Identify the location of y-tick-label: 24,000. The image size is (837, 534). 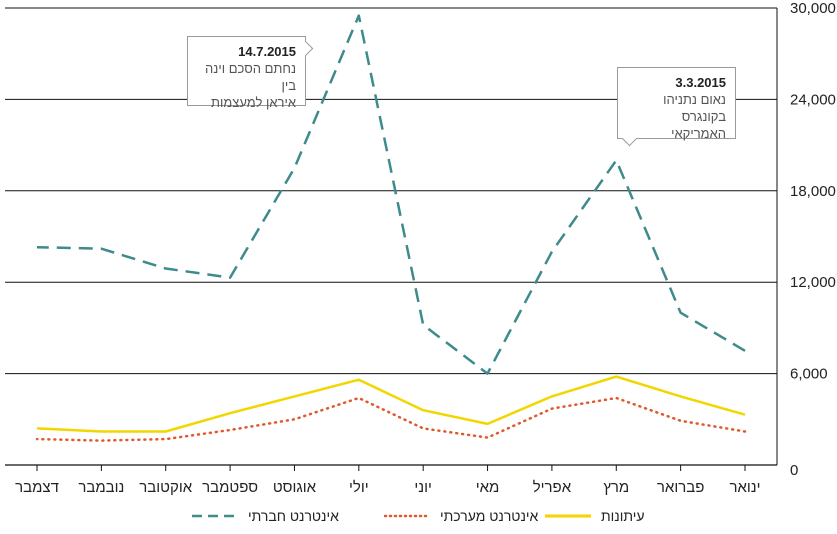
(813, 99).